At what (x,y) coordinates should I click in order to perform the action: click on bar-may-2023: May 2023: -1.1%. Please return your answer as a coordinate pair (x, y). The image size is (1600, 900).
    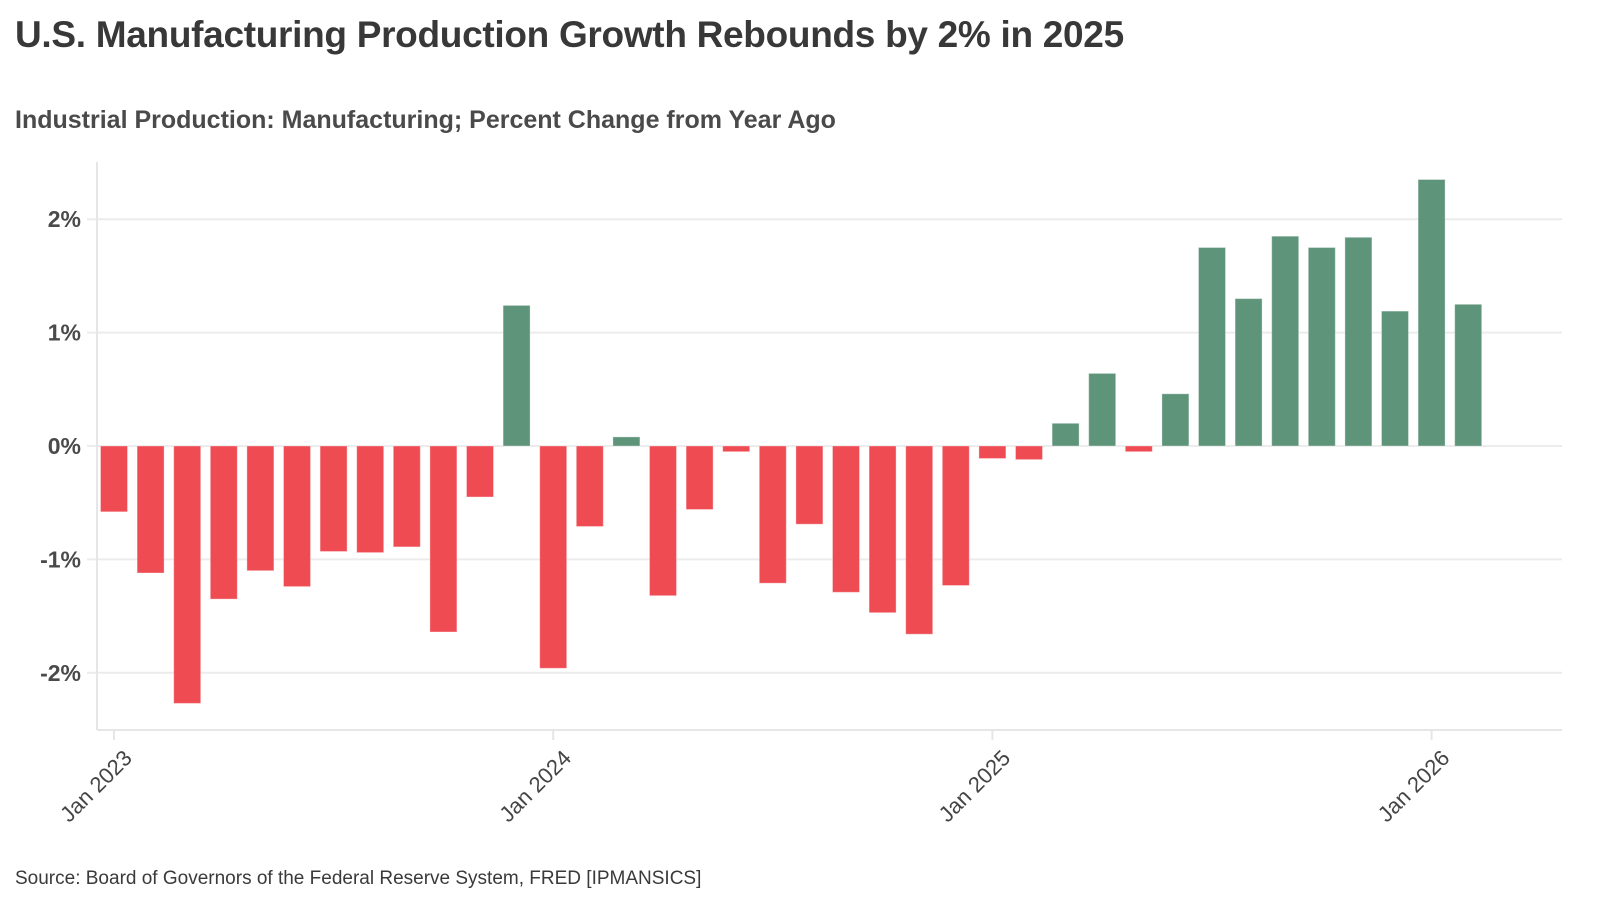
    Looking at the image, I should click on (260, 508).